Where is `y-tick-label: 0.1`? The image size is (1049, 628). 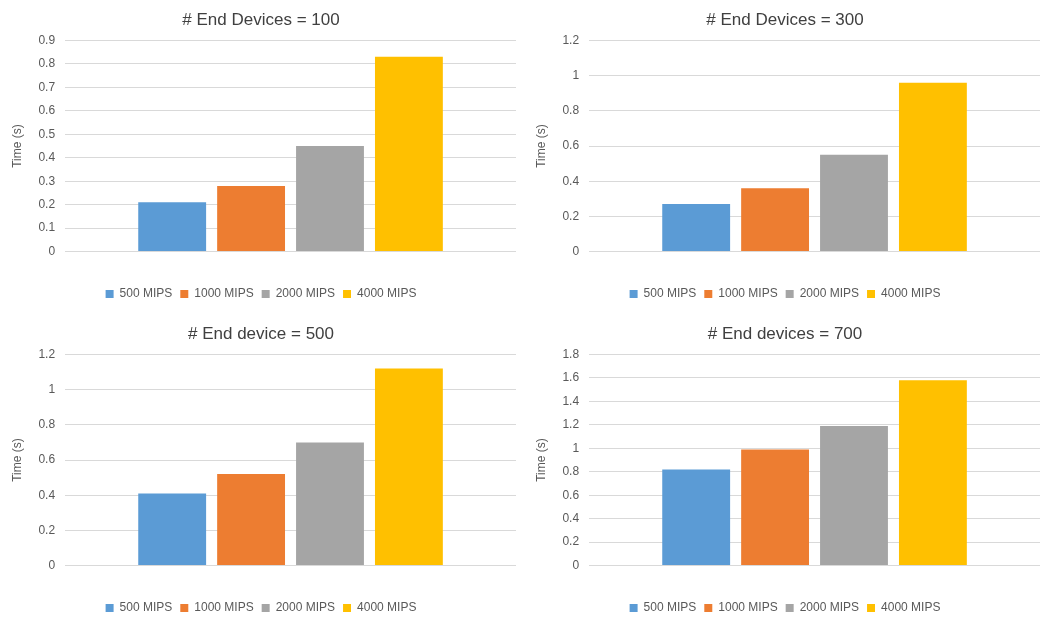 y-tick-label: 0.1 is located at coordinates (47, 227).